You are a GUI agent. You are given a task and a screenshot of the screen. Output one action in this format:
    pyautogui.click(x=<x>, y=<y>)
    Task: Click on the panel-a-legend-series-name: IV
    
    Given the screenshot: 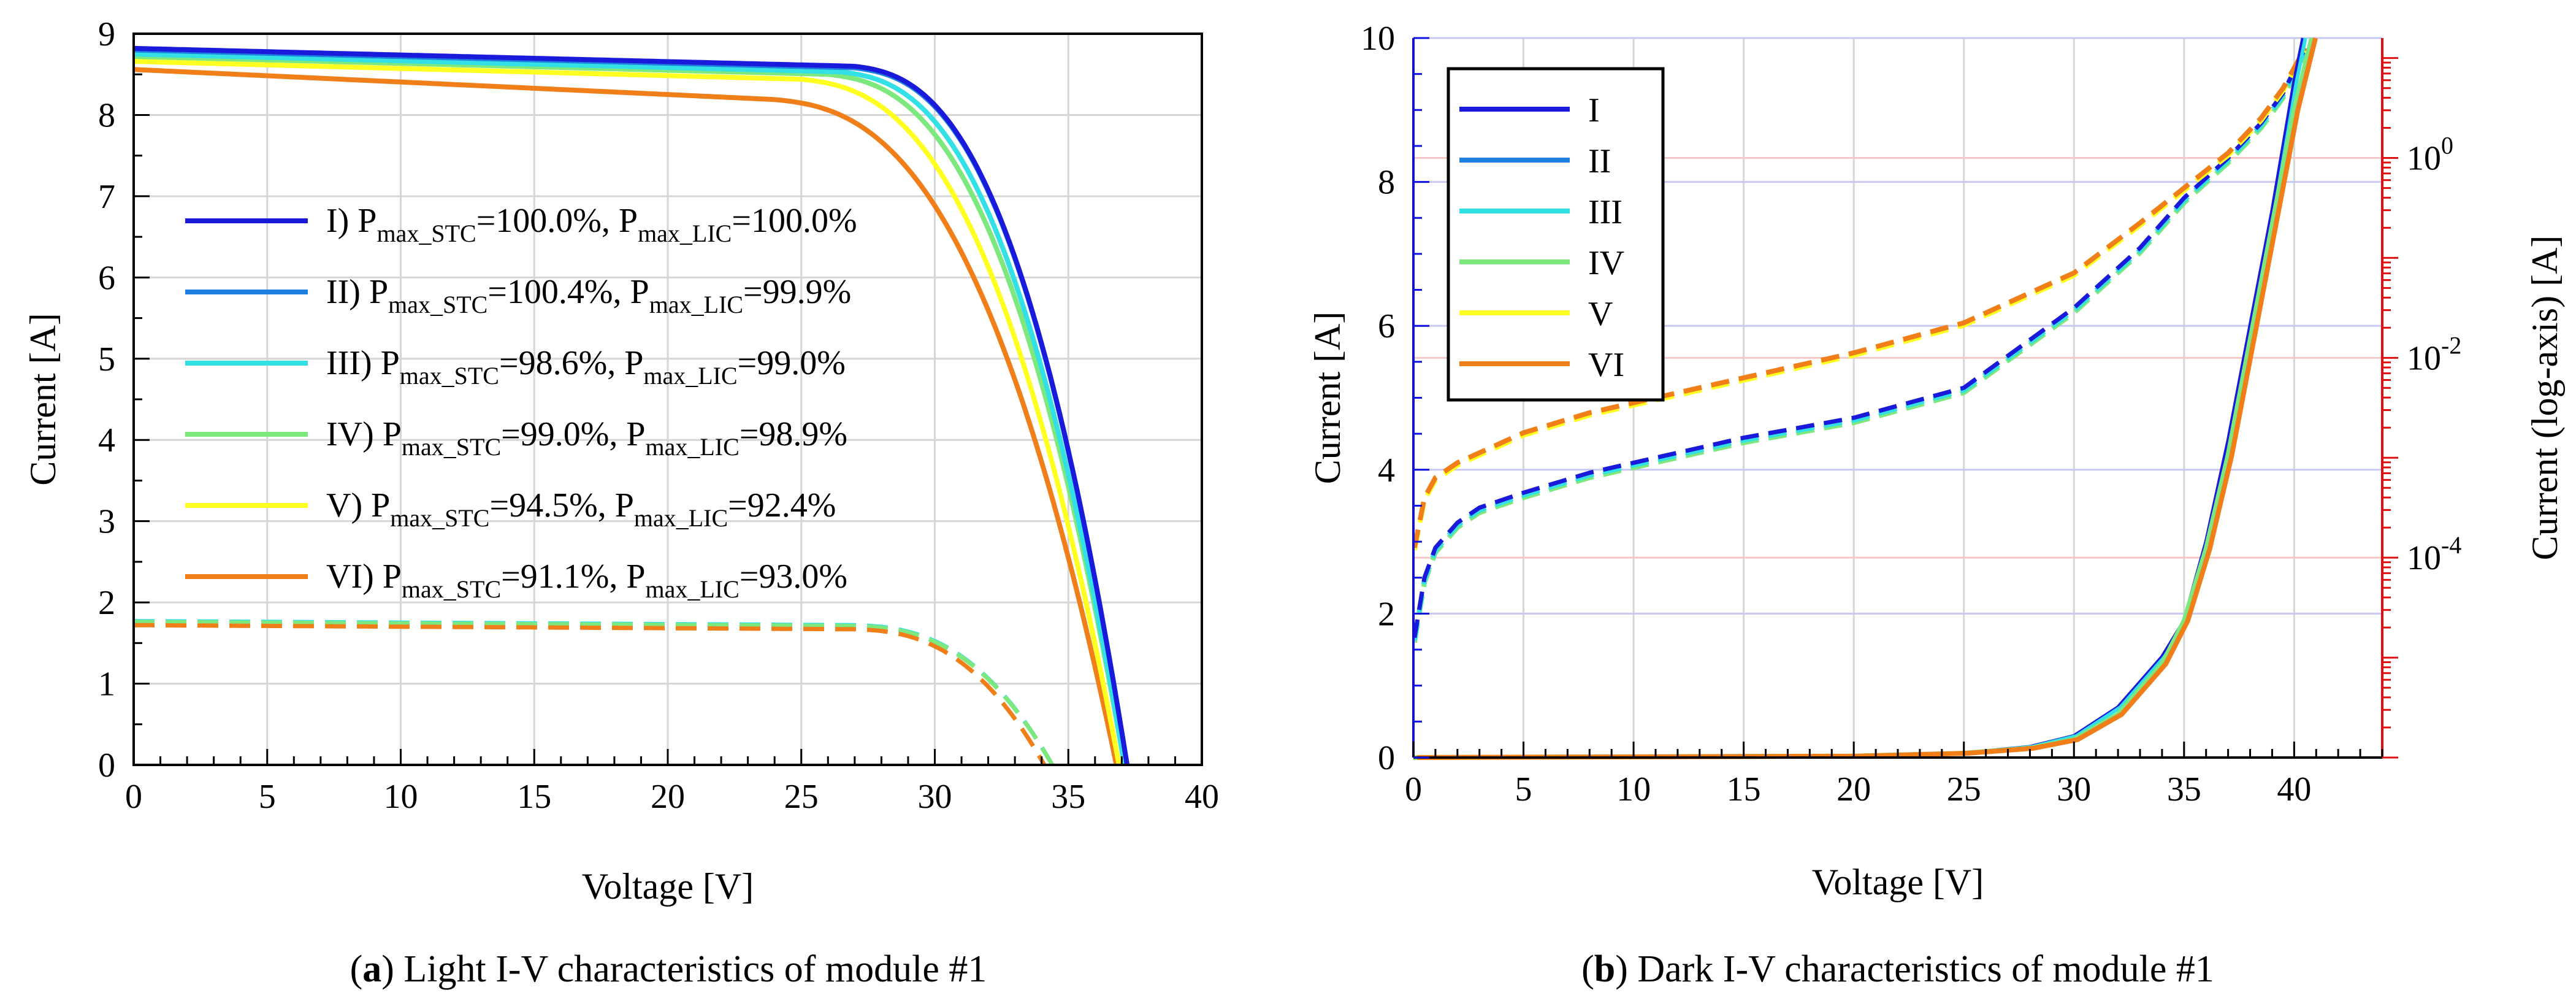 What is the action you would take?
    pyautogui.click(x=344, y=434)
    